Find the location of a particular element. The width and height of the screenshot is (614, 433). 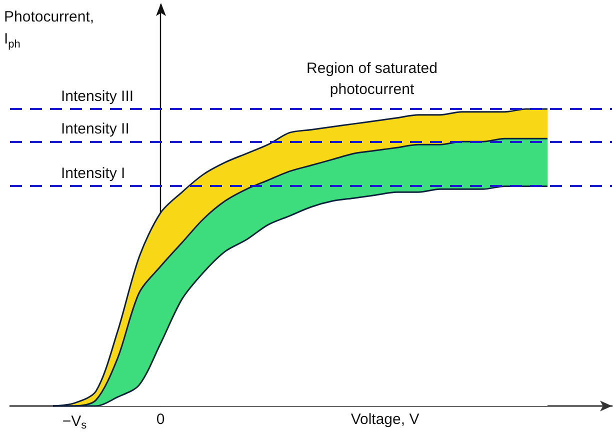

ref-line-label: Intensity II is located at coordinates (95, 129).